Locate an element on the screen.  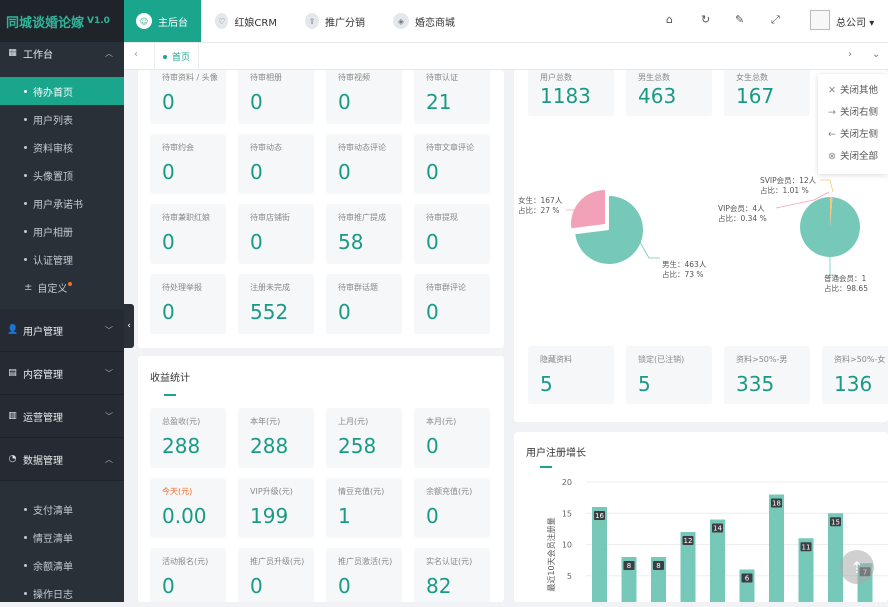
stat-label: 待审群话题 is located at coordinates (358, 287).